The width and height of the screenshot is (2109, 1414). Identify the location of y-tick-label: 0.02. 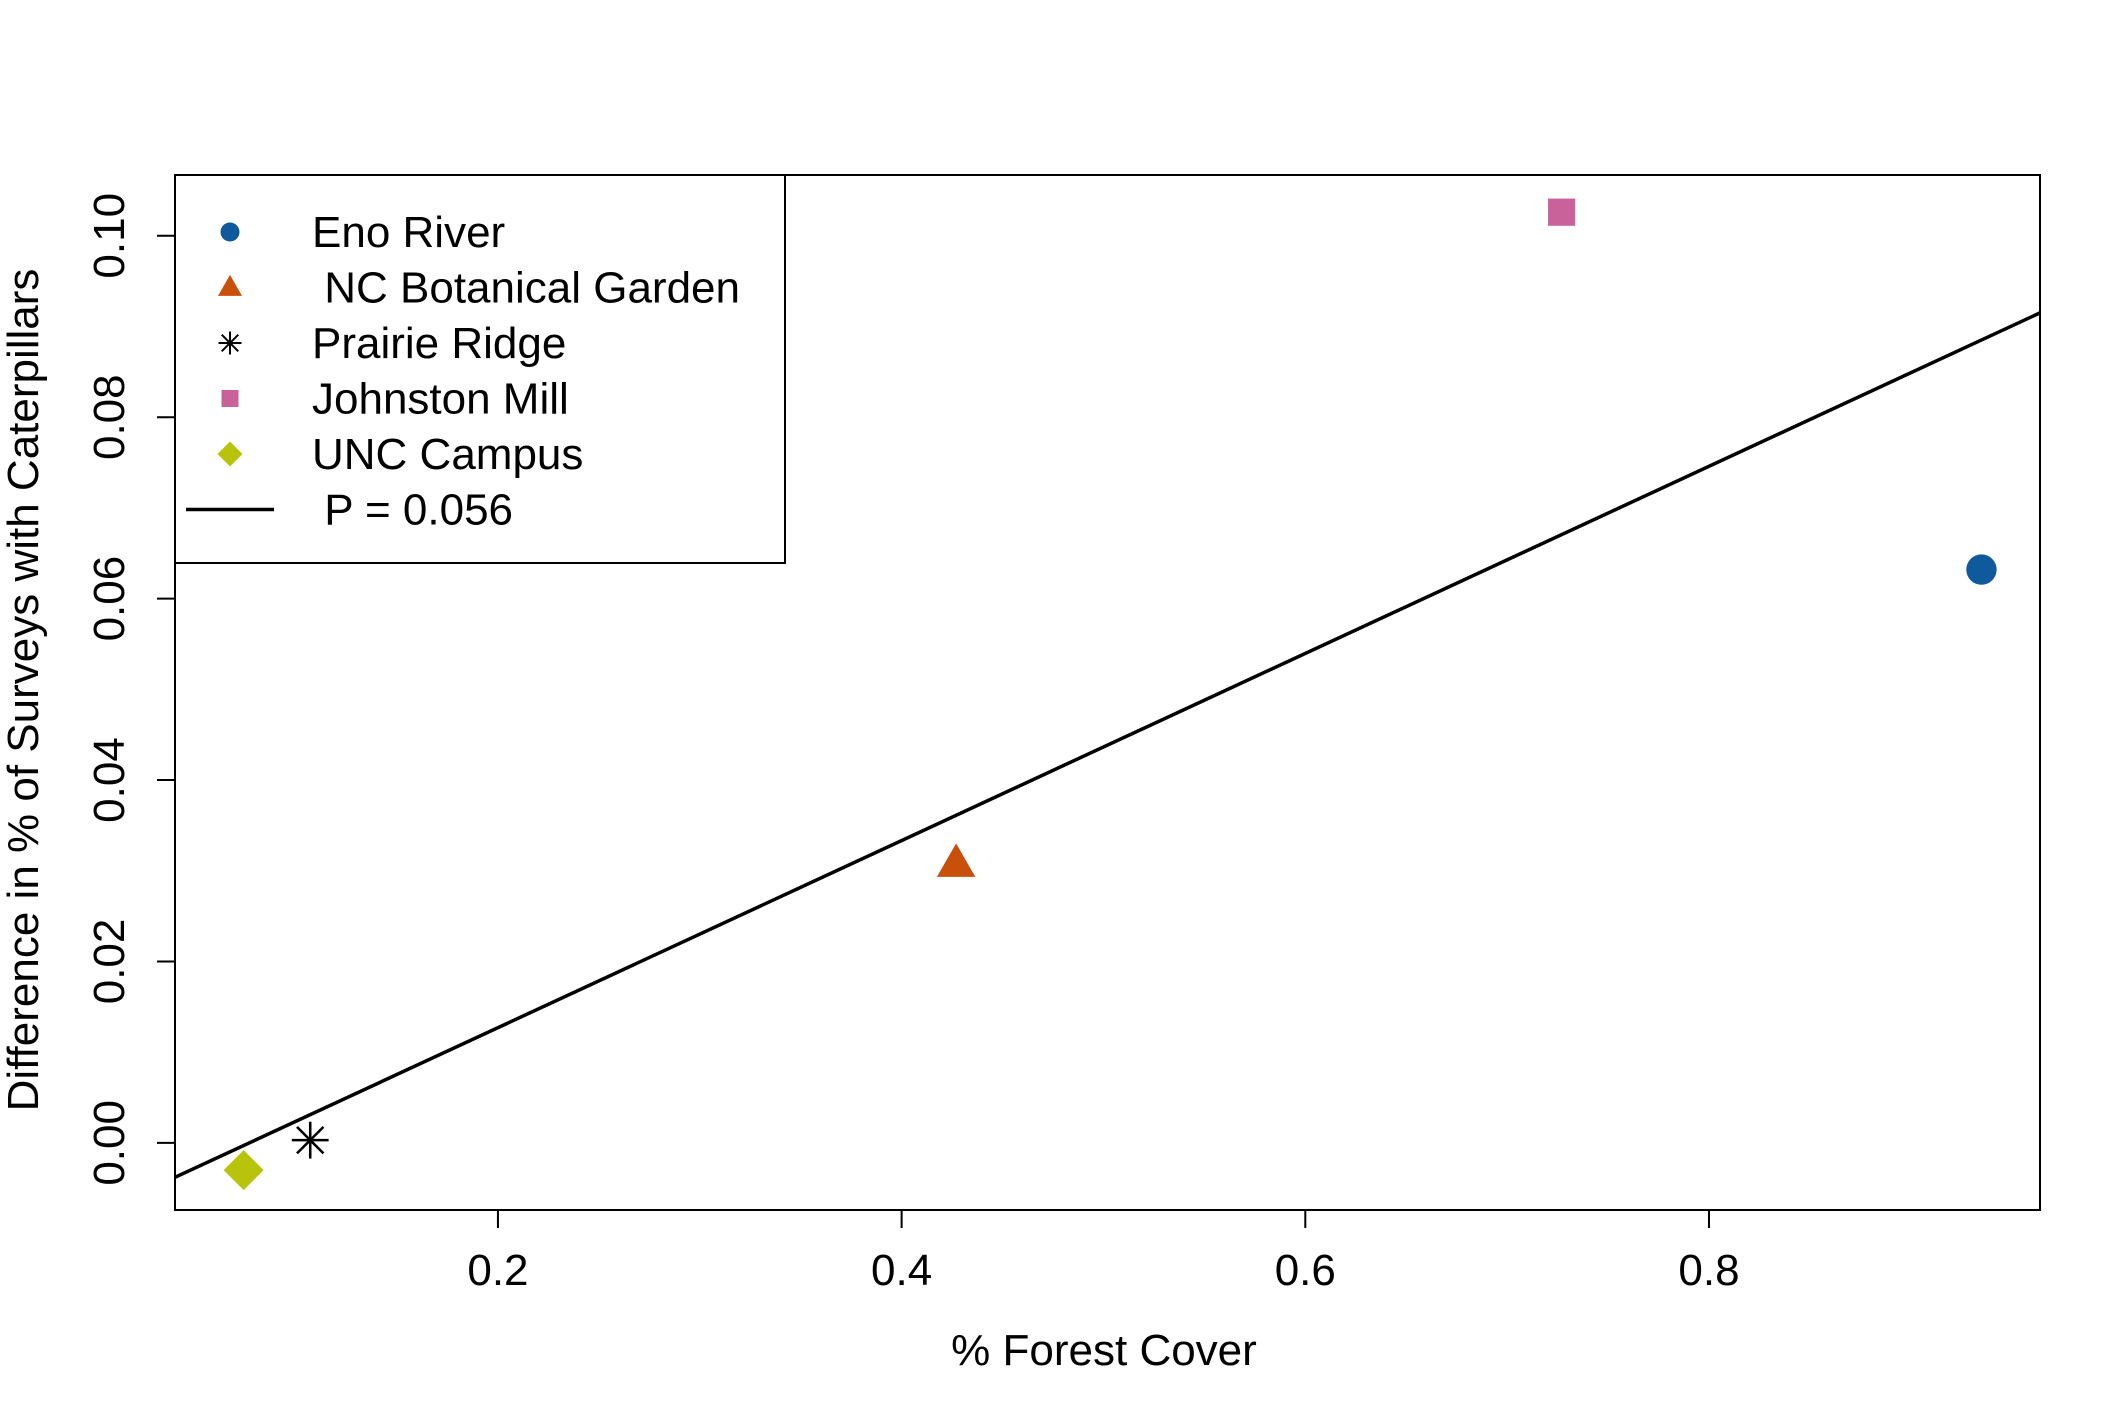
(109, 962).